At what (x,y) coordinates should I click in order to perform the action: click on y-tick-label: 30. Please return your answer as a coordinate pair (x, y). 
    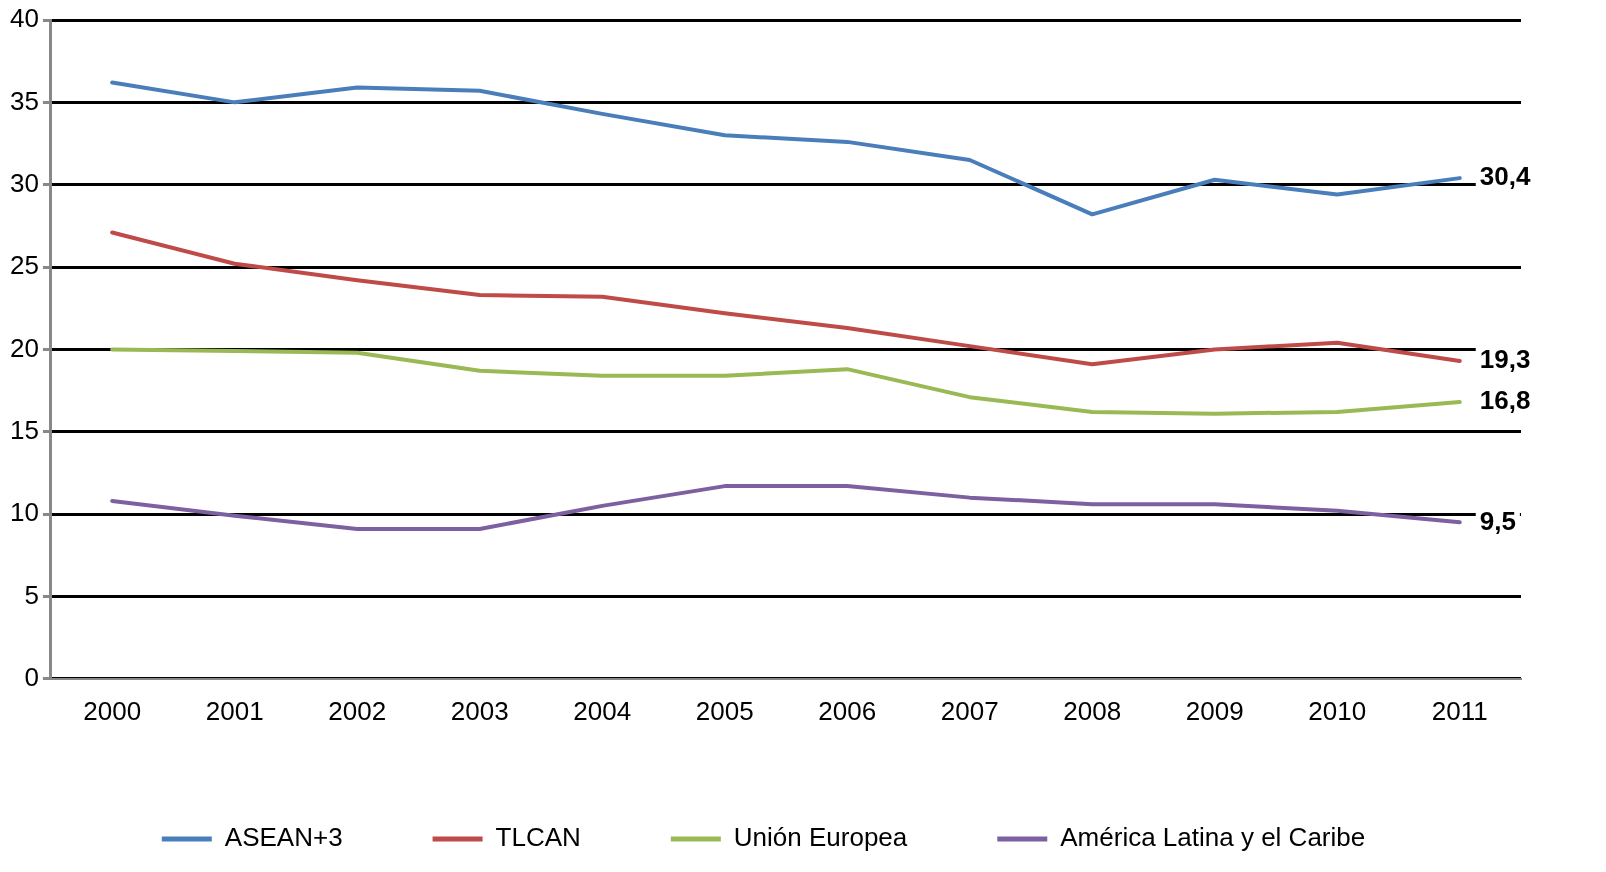
    Looking at the image, I should click on (24, 182).